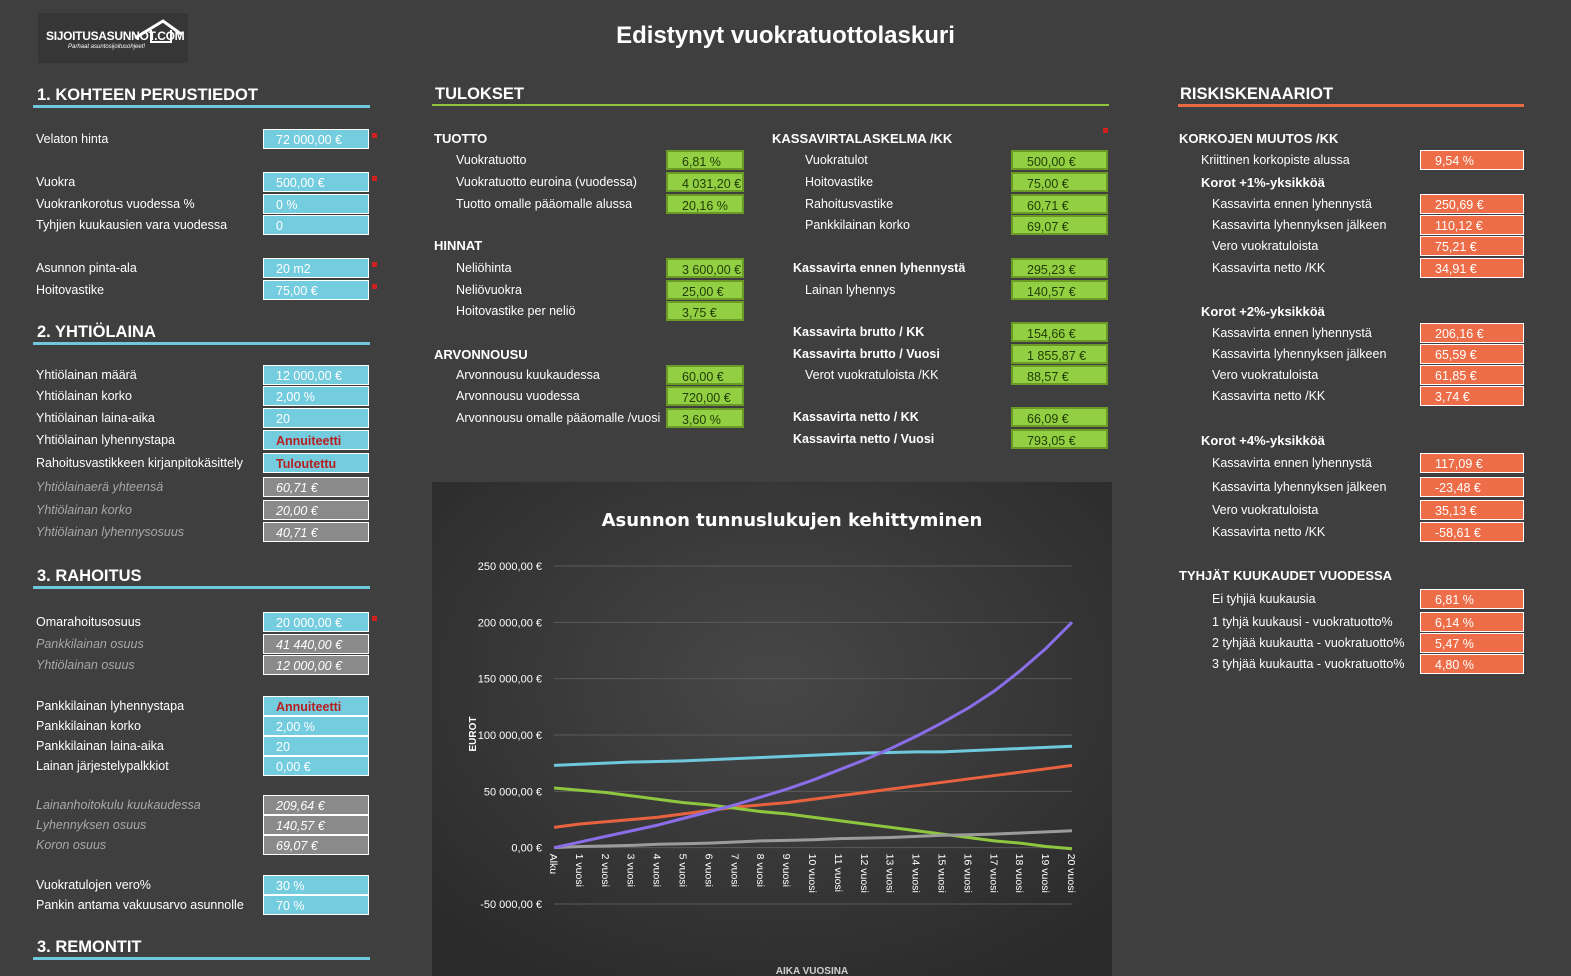 The width and height of the screenshot is (1571, 976). I want to click on hoitovastike-input: 75,00 €, so click(316, 290).